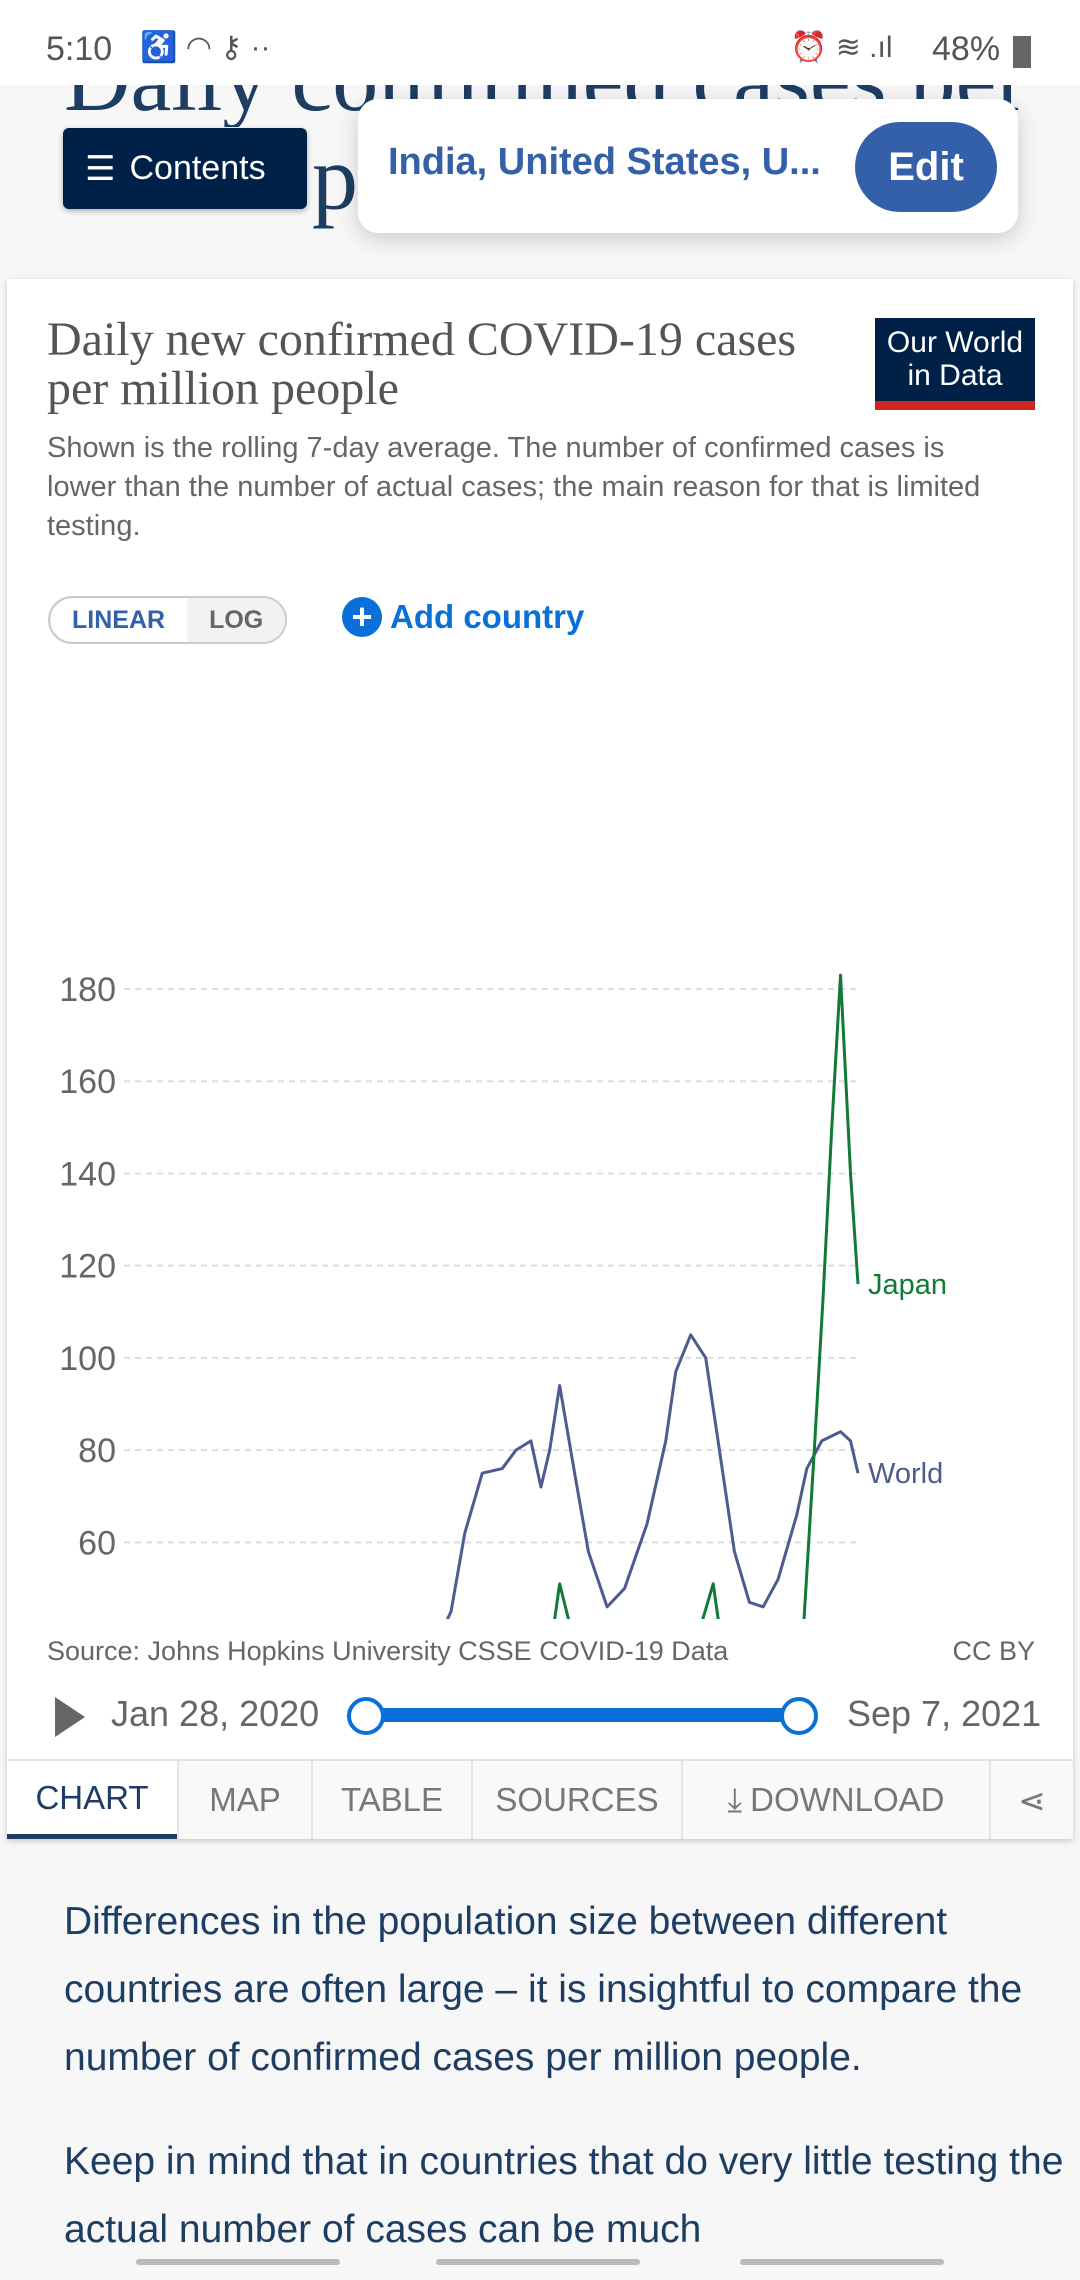 The height and width of the screenshot is (2280, 1080). Describe the element at coordinates (366, 1716) in the screenshot. I see `timeline-start-handle` at that location.